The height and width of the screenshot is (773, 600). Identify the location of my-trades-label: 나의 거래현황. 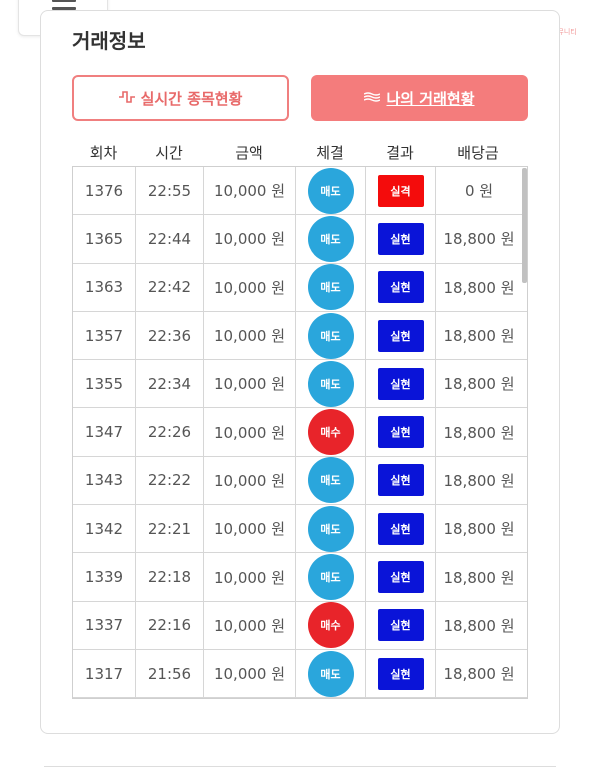
(430, 98).